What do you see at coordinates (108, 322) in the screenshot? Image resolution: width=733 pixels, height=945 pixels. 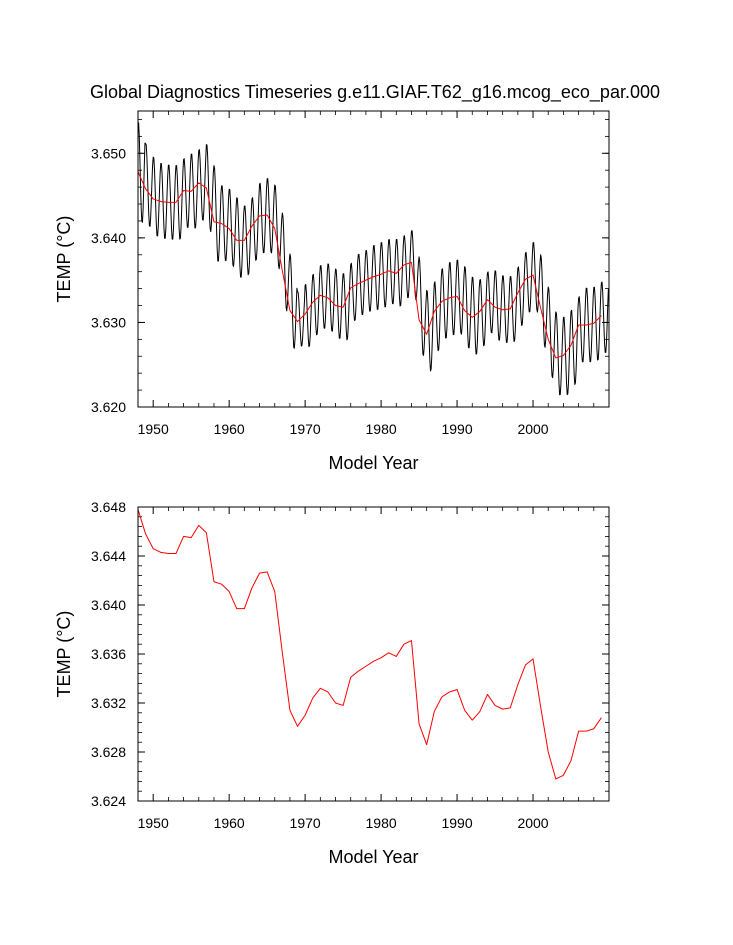 I see `y-tick-label: 3.630` at bounding box center [108, 322].